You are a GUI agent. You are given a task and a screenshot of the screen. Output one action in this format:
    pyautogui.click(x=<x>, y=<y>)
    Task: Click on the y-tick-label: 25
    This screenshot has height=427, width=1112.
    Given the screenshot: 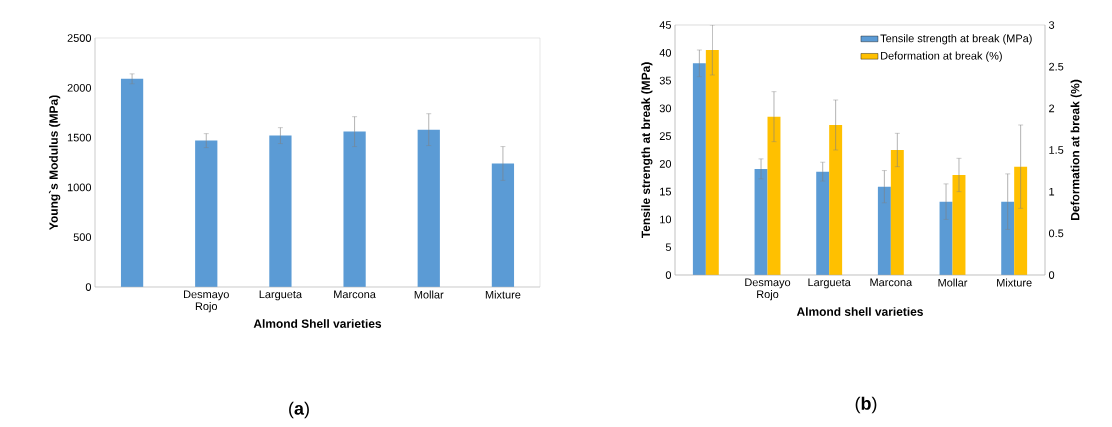 What is the action you would take?
    pyautogui.click(x=665, y=136)
    